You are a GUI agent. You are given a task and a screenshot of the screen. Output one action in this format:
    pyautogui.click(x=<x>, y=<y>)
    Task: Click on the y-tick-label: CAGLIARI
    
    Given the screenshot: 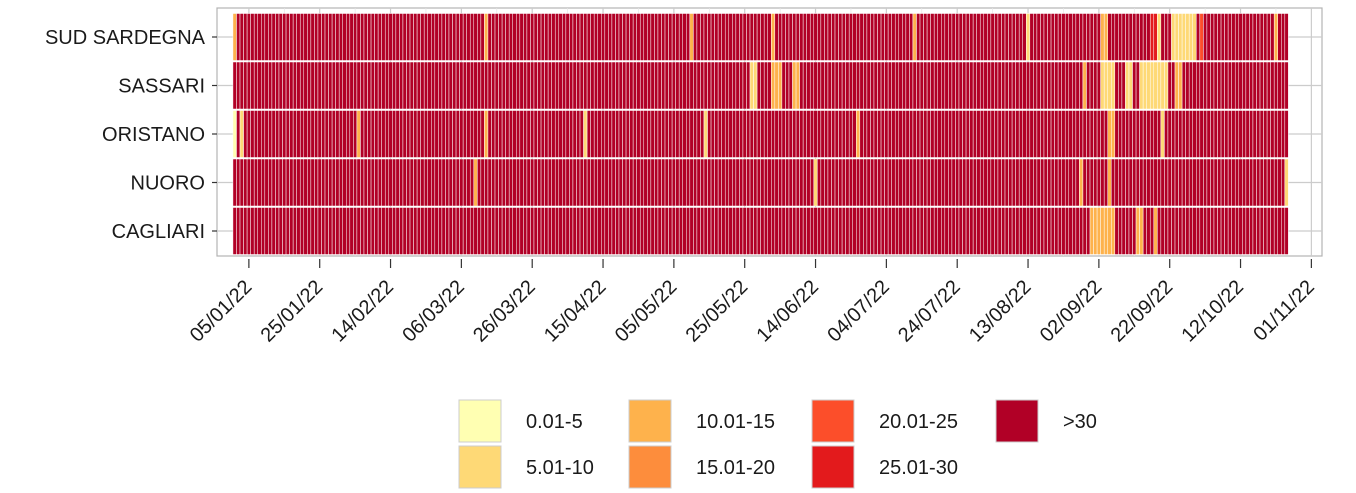 What is the action you would take?
    pyautogui.click(x=158, y=232)
    